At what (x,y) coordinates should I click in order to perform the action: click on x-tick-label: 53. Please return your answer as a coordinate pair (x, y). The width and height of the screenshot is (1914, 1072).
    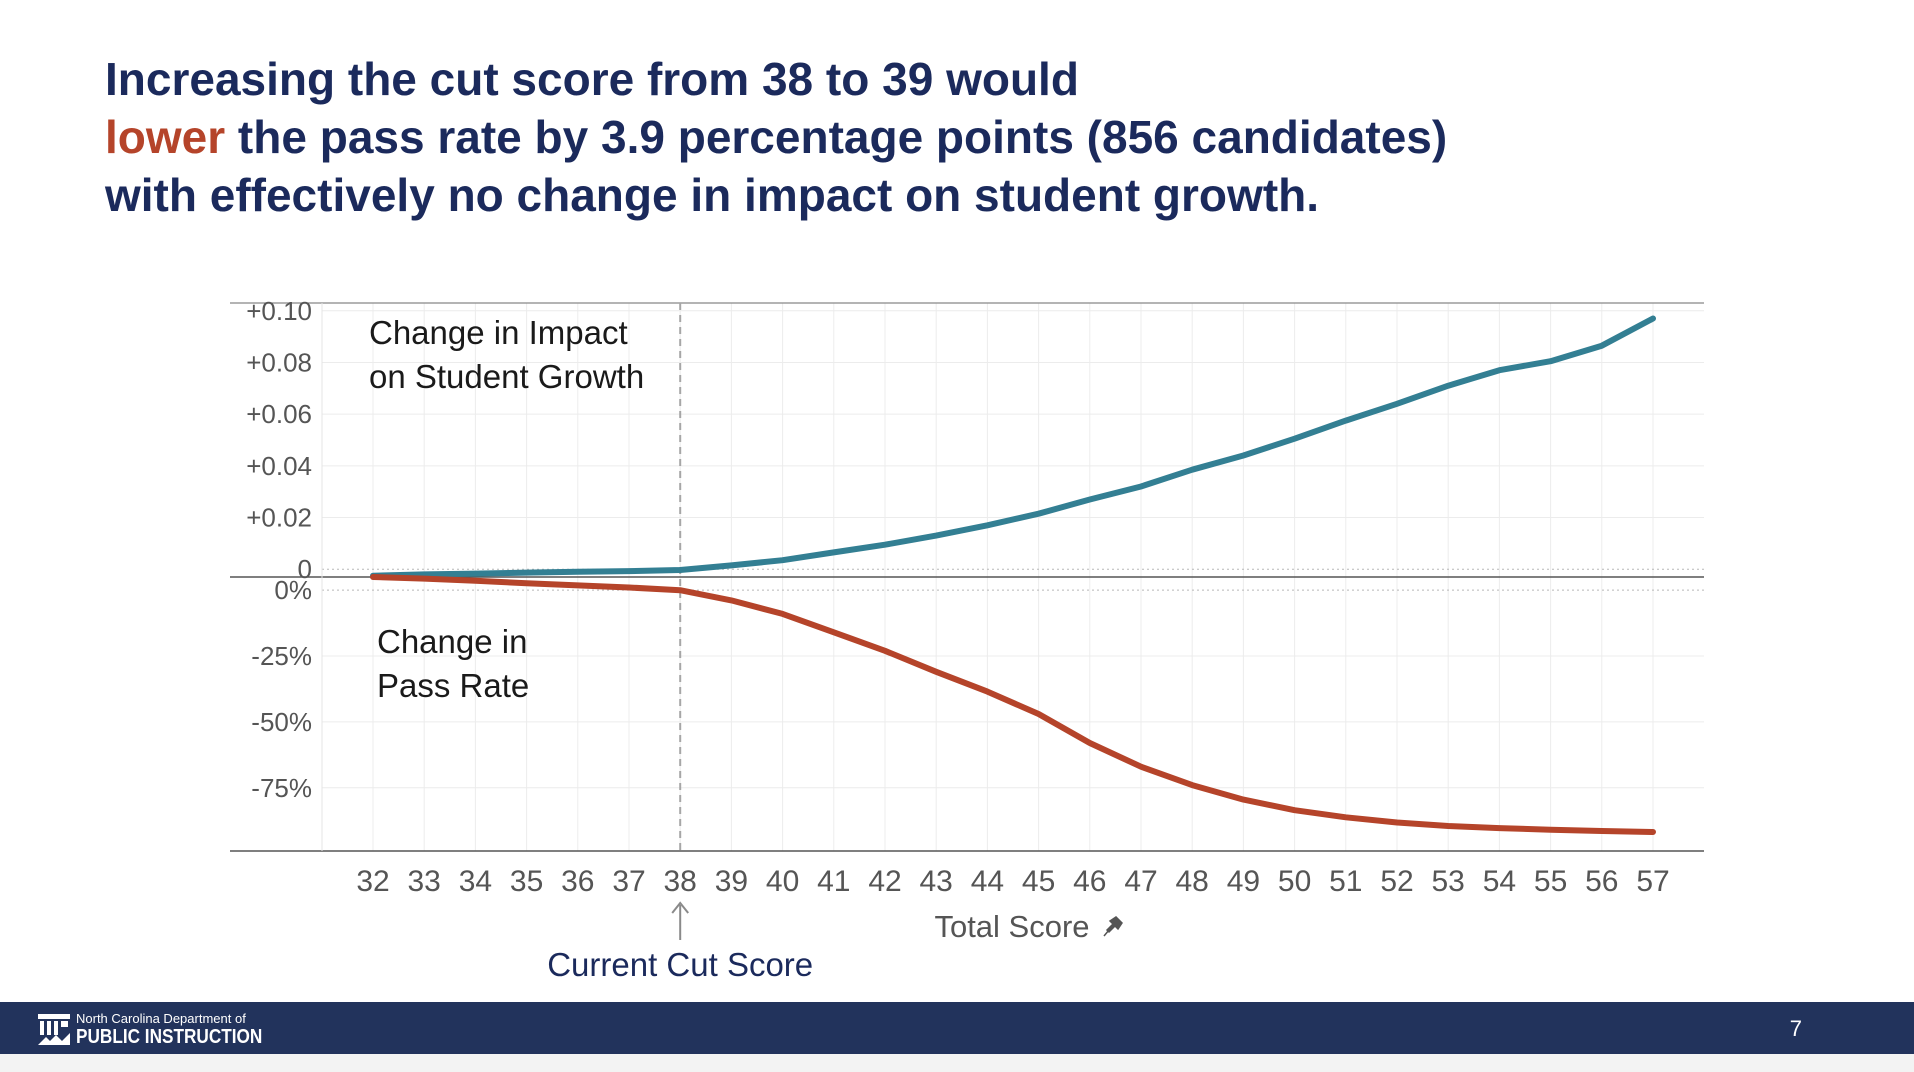
    Looking at the image, I should click on (1448, 881).